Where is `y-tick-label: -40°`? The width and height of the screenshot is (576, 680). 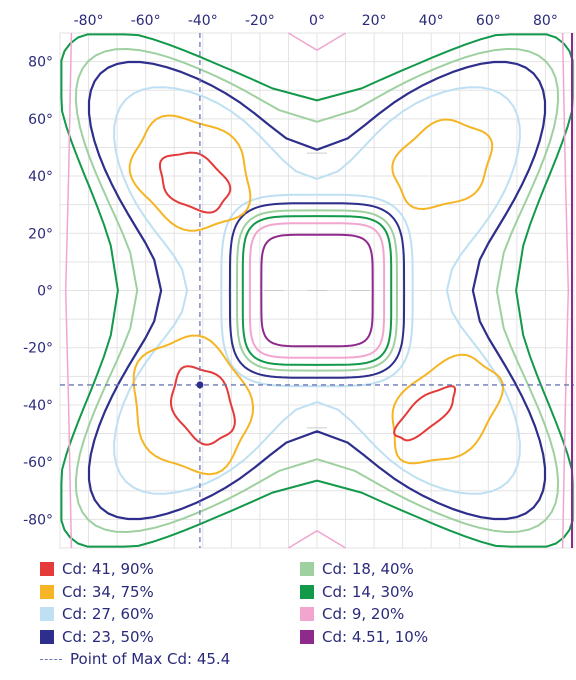
y-tick-label: -40° is located at coordinates (38, 406).